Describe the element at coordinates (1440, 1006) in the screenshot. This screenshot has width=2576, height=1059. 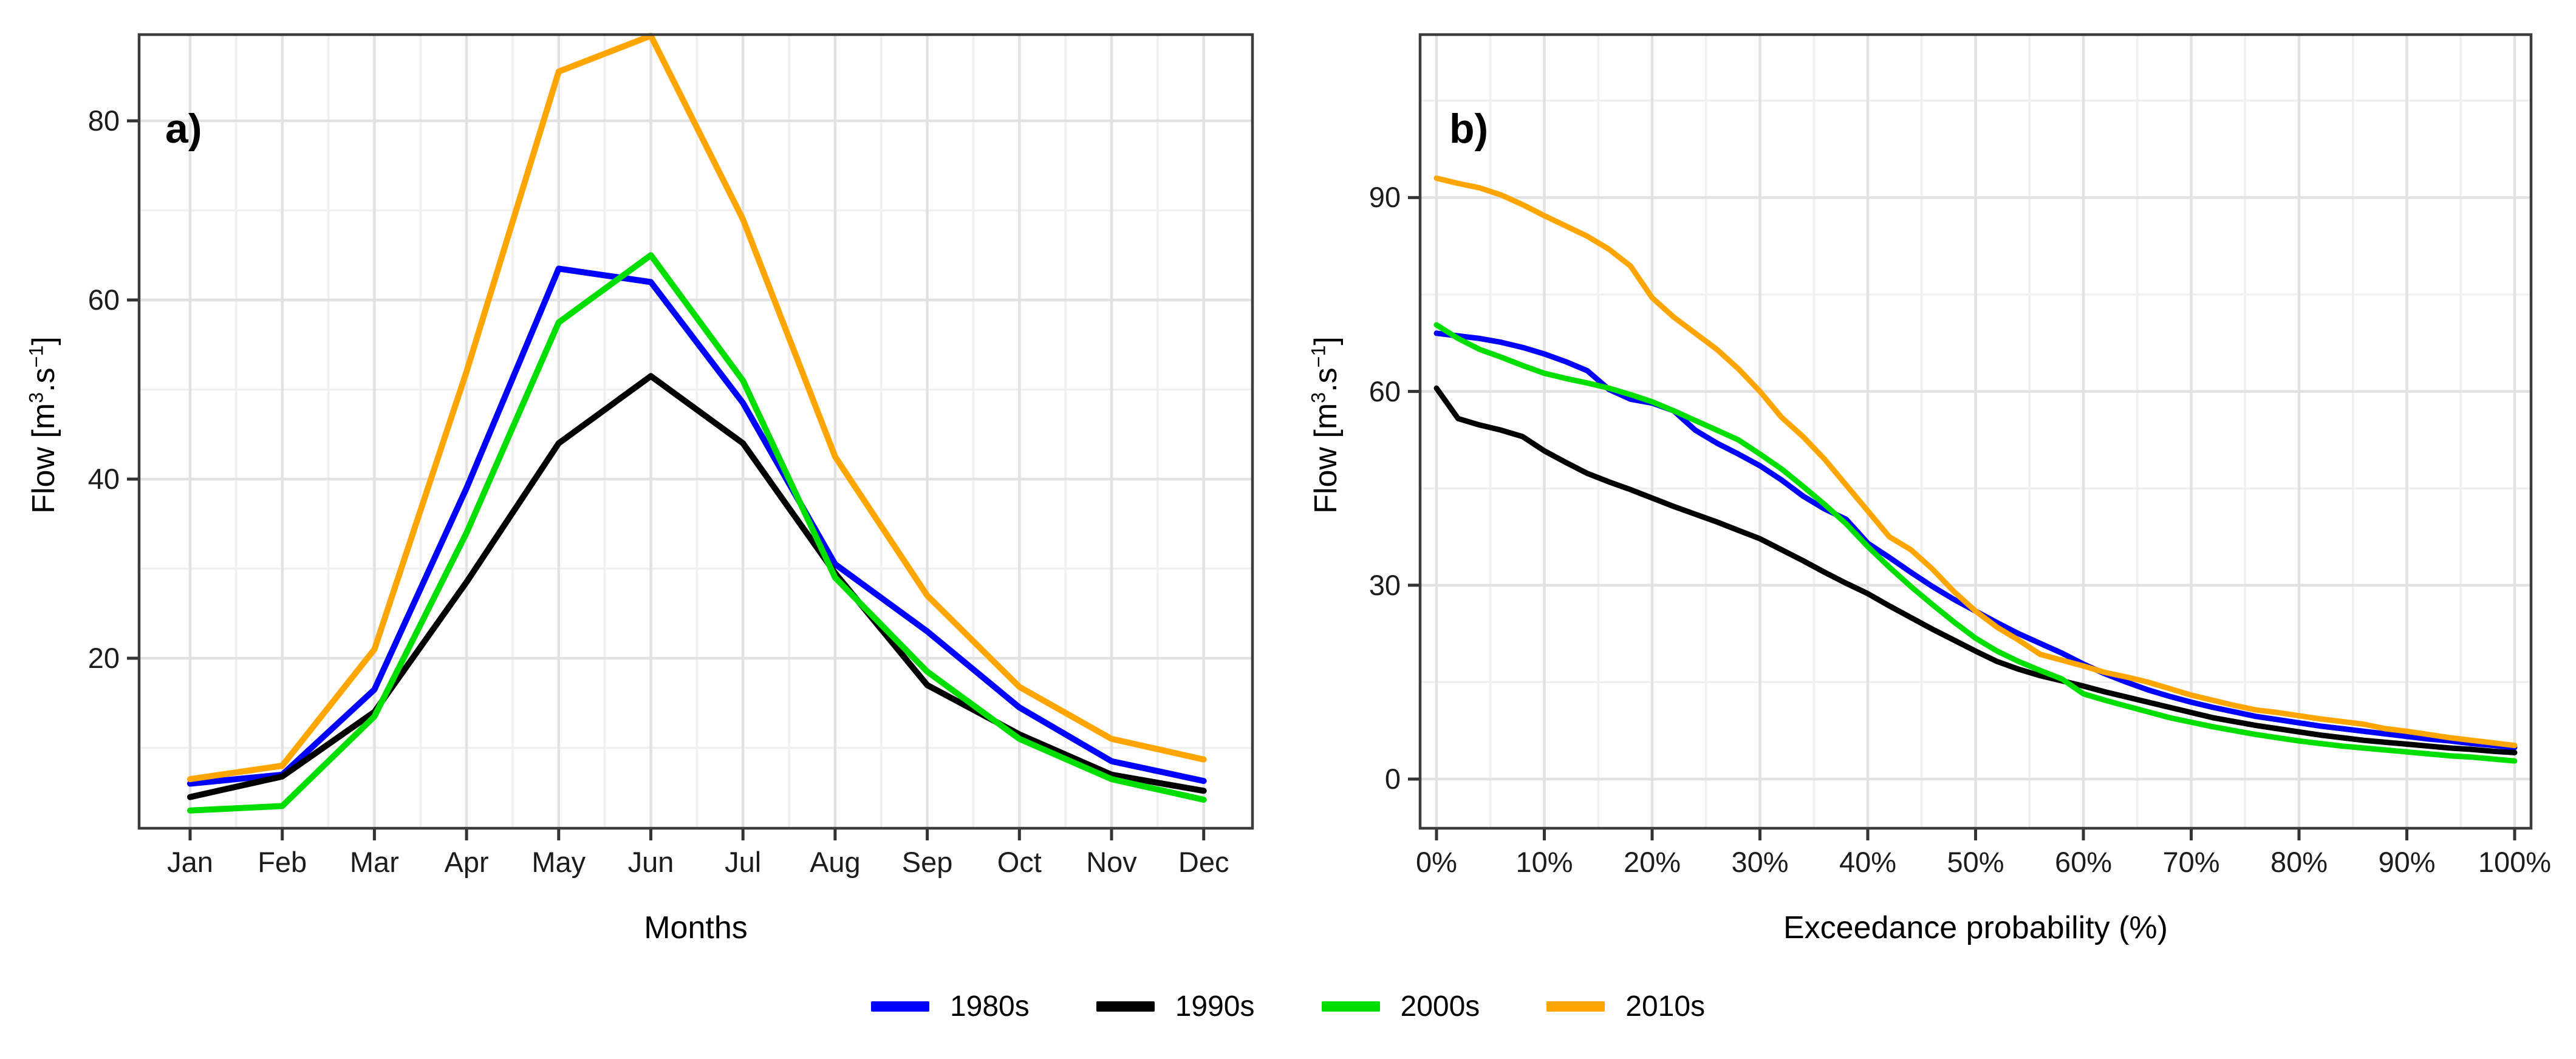
I see `legend-label-2000s: 2000s` at that location.